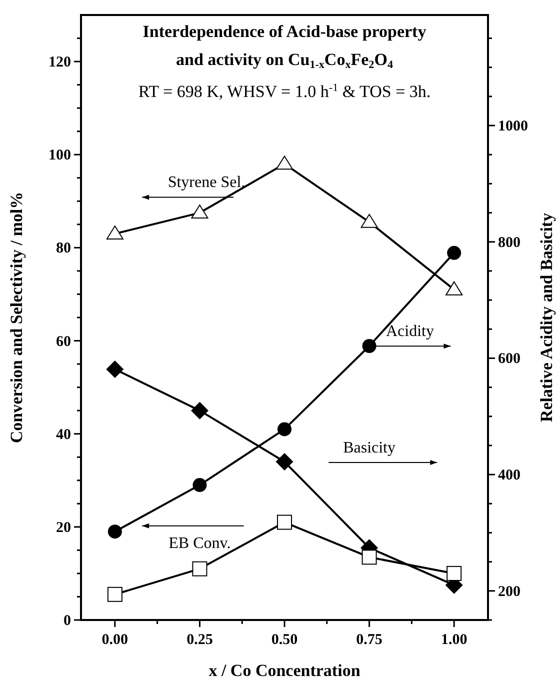 Image resolution: width=559 pixels, height=684 pixels. Describe the element at coordinates (369, 447) in the screenshot. I see `text: Basicity` at that location.